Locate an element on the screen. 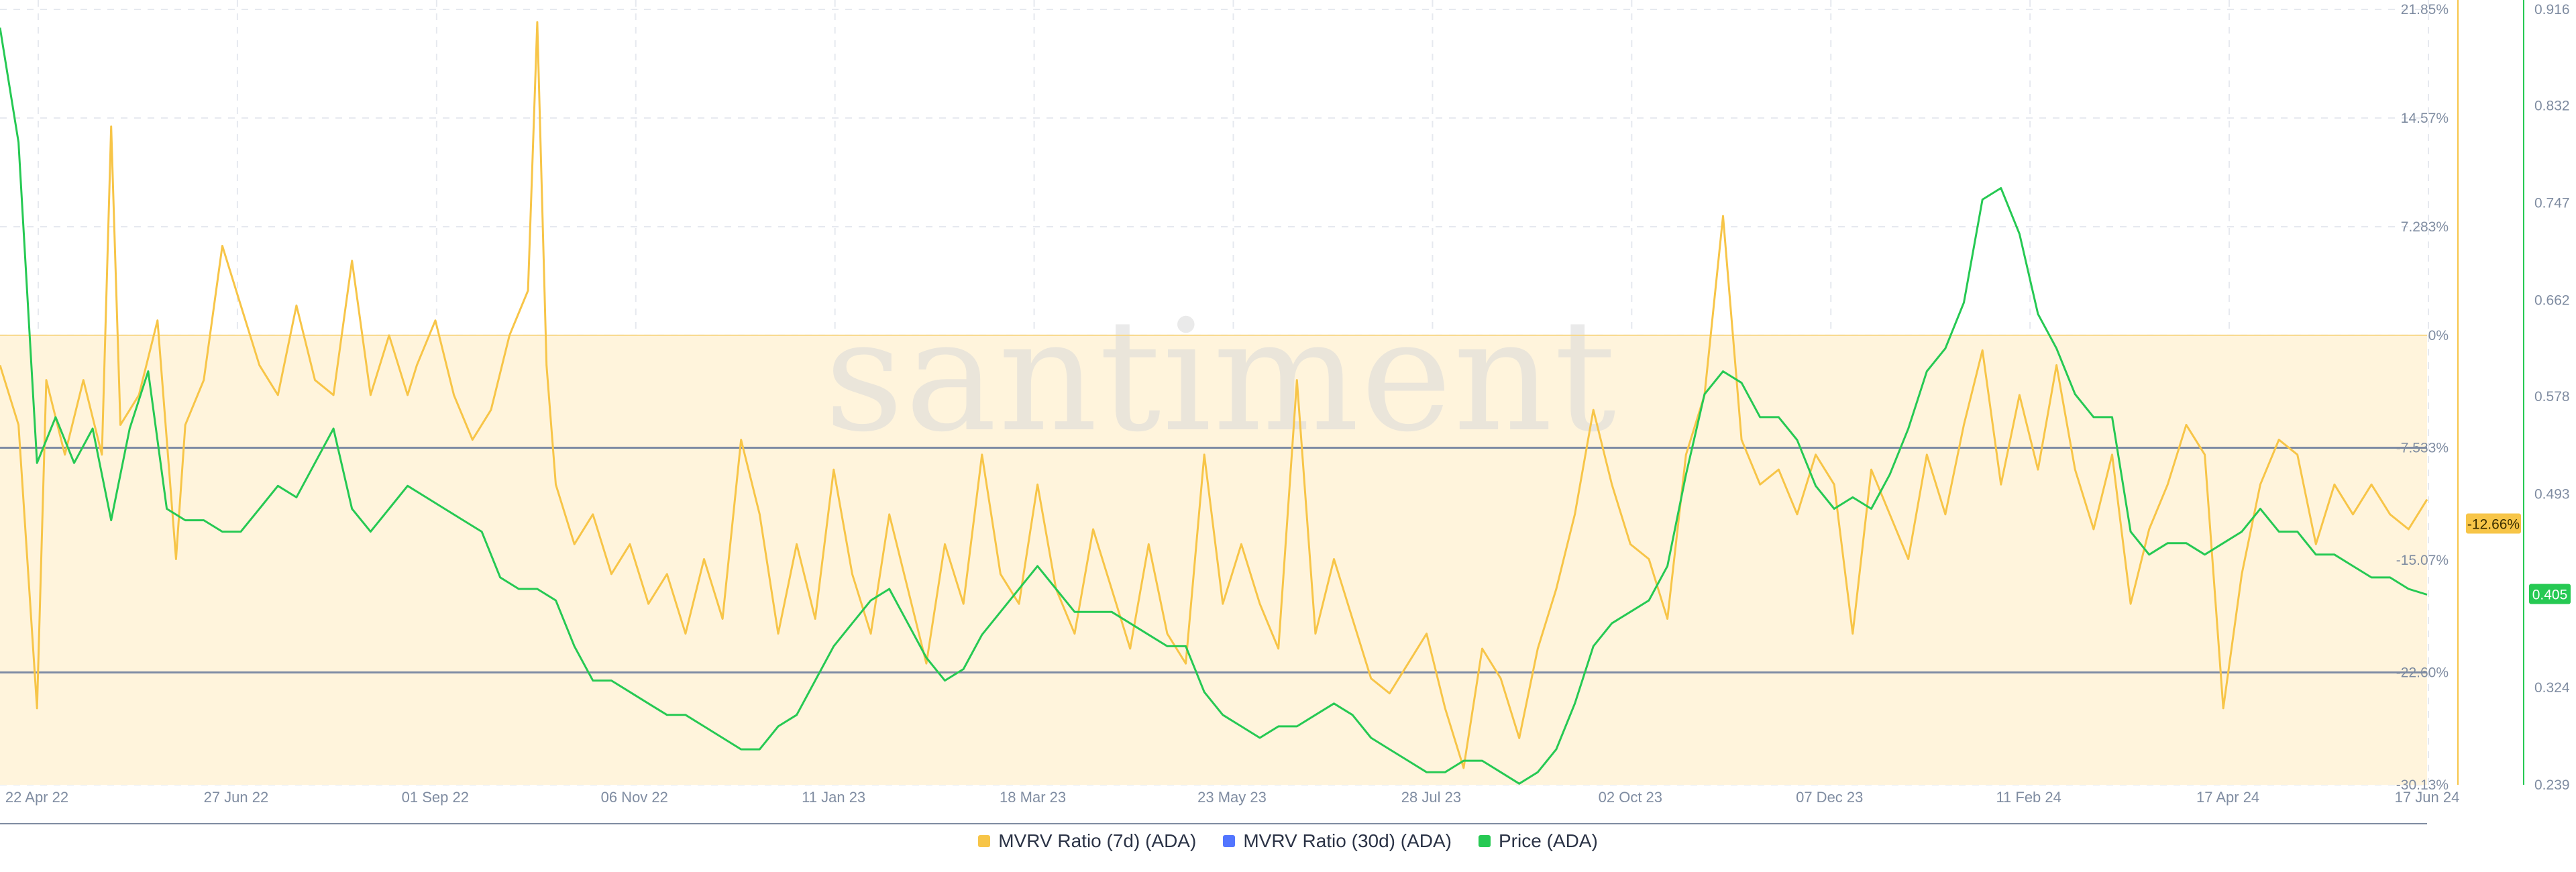 This screenshot has height=872, width=2576. right-tick-label: 0.916 is located at coordinates (2552, 9).